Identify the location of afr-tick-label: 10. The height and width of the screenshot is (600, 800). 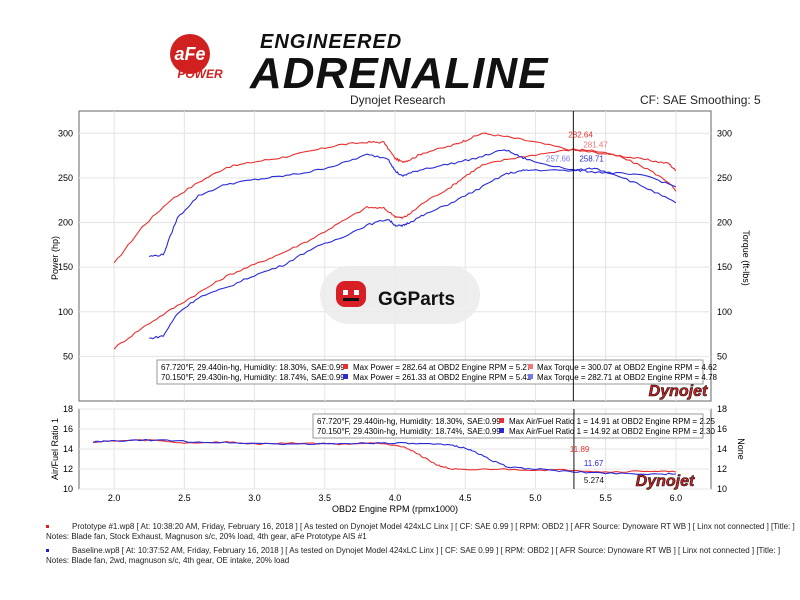
(68, 489).